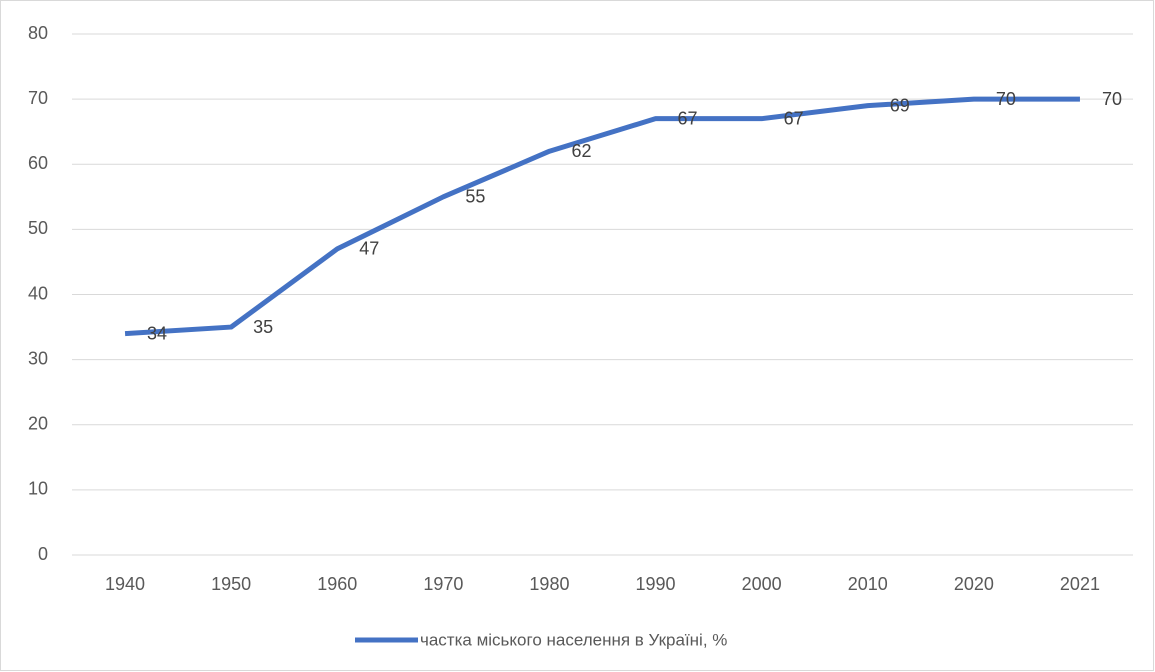 The width and height of the screenshot is (1155, 672). Describe the element at coordinates (369, 249) in the screenshot. I see `data-label: 47` at that location.